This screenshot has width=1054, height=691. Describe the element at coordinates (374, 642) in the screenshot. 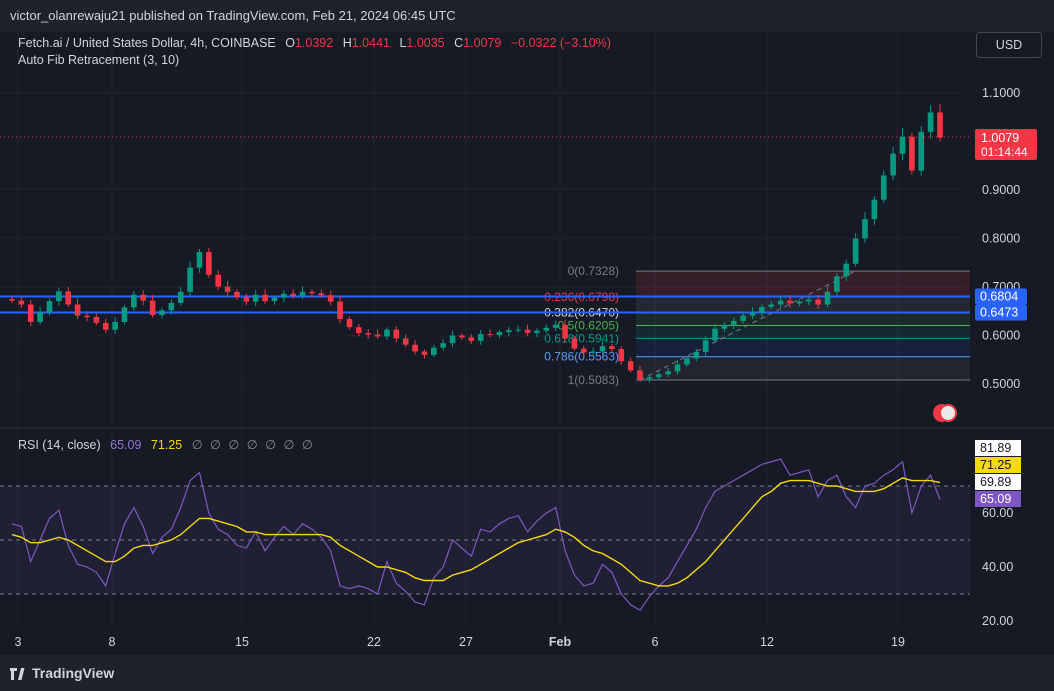

I see `time-axis-tick: 22` at that location.